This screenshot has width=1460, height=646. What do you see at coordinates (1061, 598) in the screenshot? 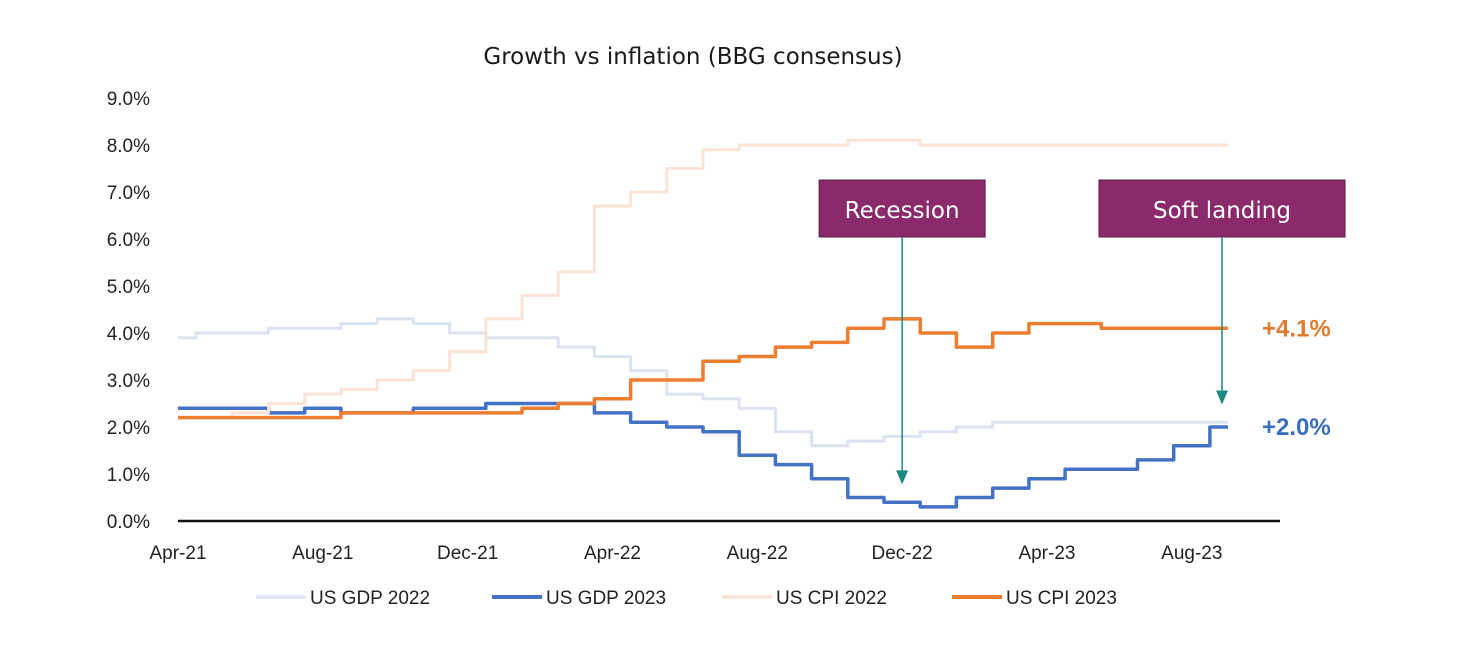
I see `legend-entry: US CPI 2023` at bounding box center [1061, 598].